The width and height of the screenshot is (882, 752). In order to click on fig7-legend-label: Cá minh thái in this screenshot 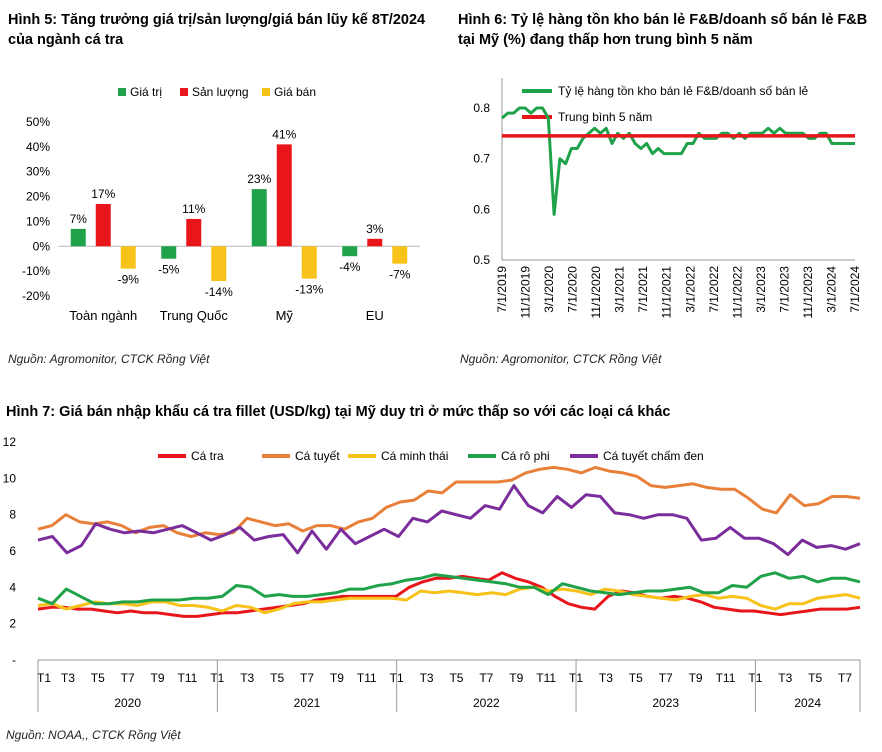, I will do `click(414, 456)`.